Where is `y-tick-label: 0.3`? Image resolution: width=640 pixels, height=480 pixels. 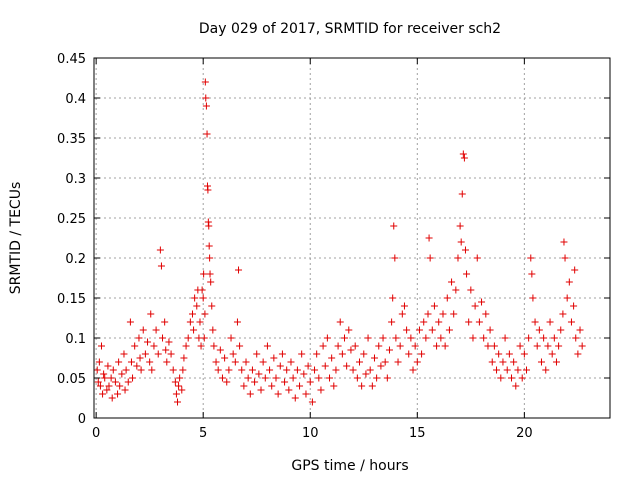
y-tick-label: 0.3 is located at coordinates (75, 179).